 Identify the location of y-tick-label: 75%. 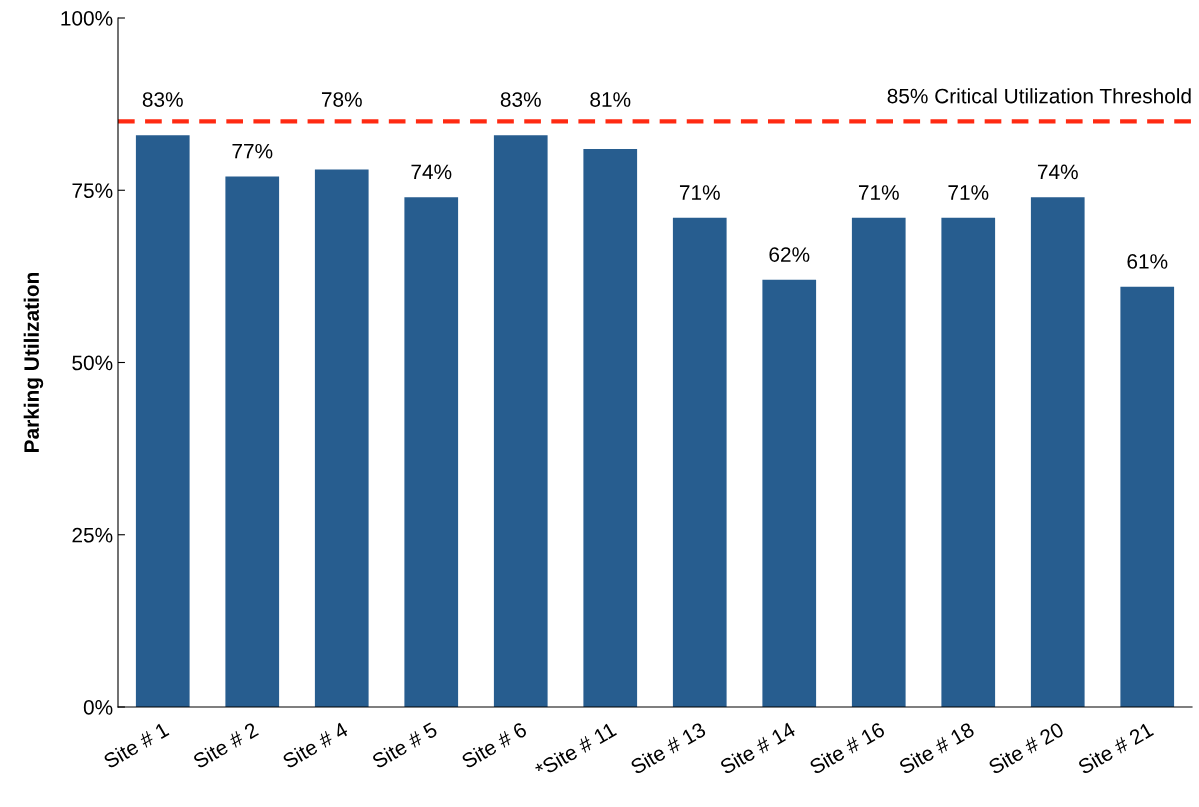
(92, 190).